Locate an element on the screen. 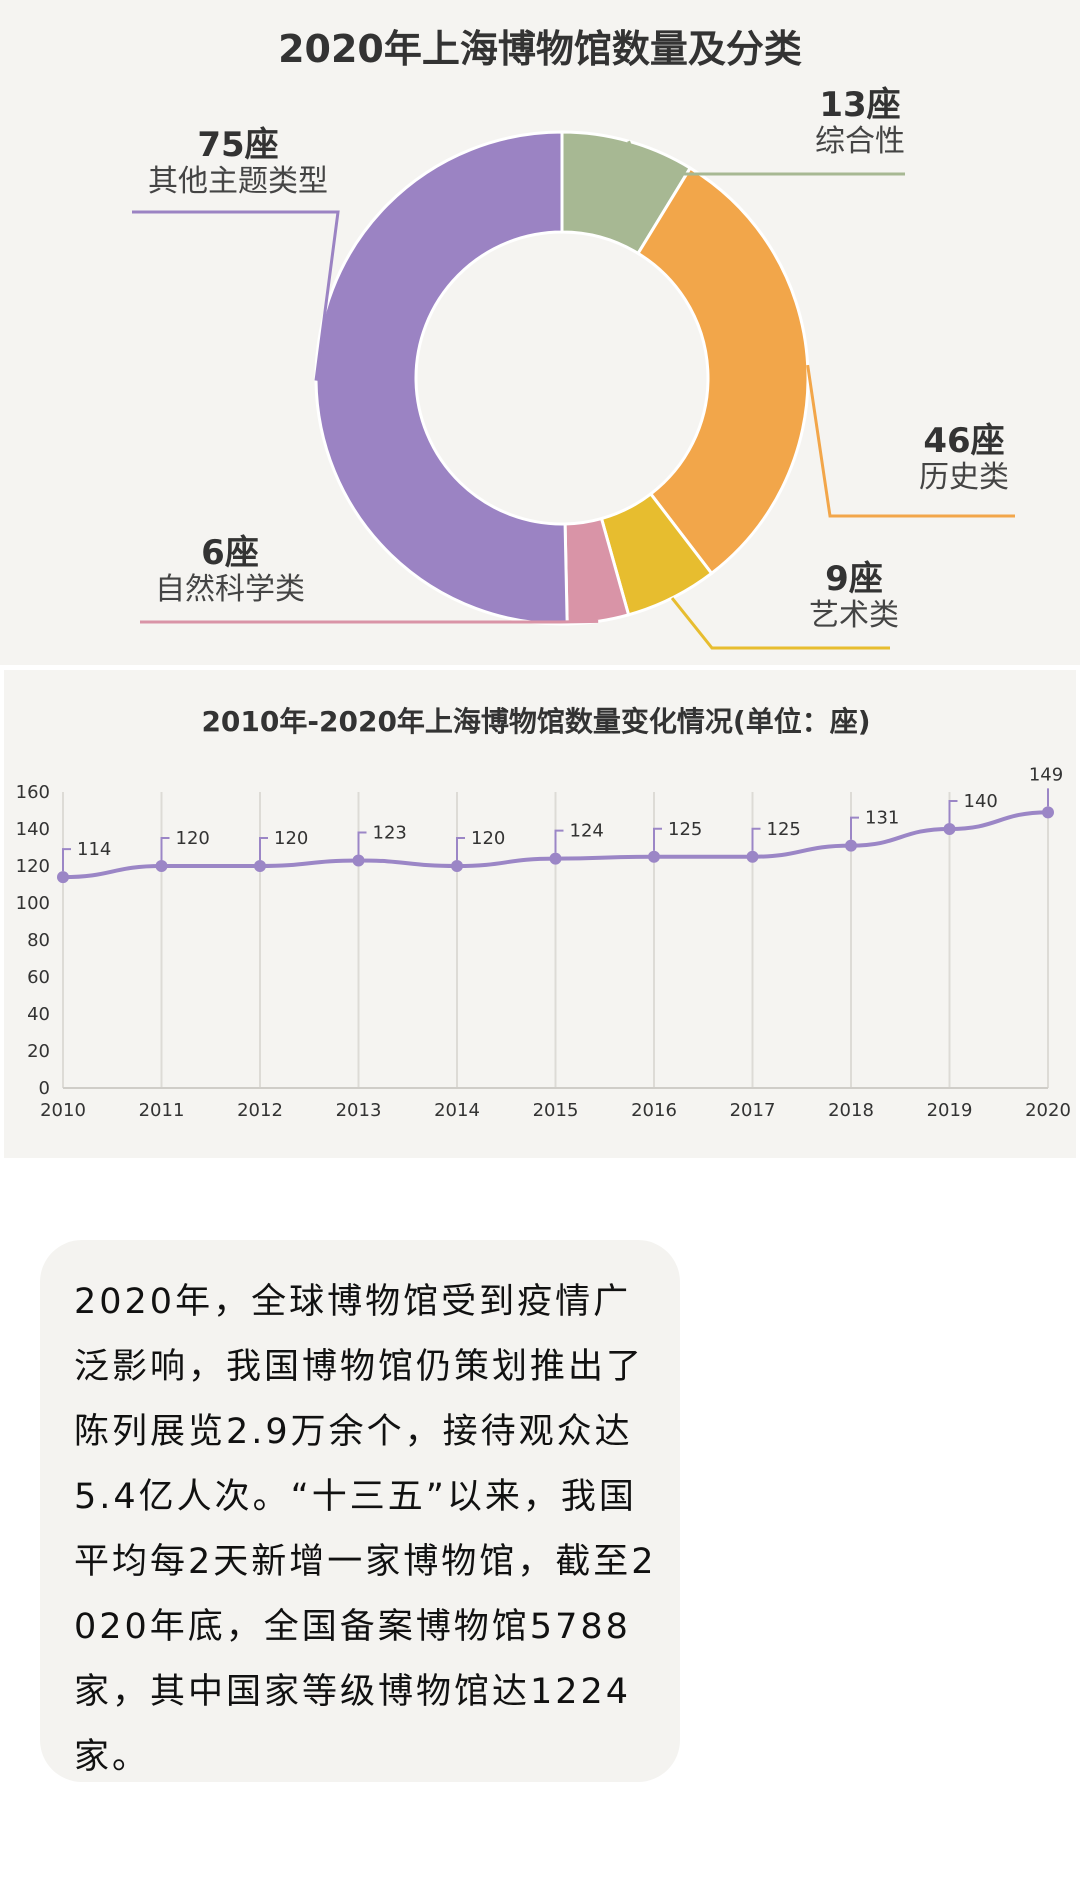  slice-name-history: 历史类 is located at coordinates (964, 478).